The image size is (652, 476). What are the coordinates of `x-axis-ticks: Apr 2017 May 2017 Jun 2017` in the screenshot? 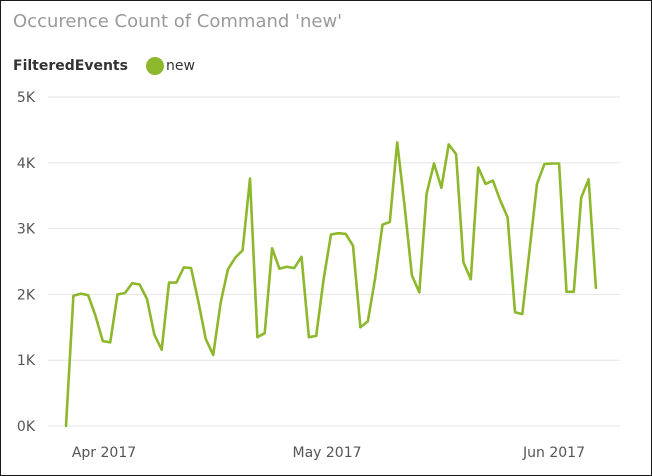 It's located at (328, 453).